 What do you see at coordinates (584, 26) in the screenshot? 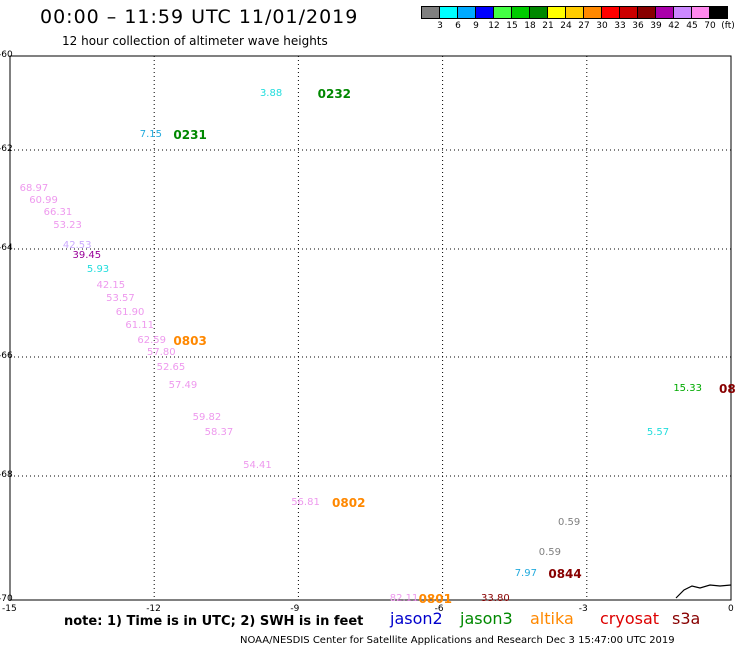
I see `legend-label: 27` at bounding box center [584, 26].